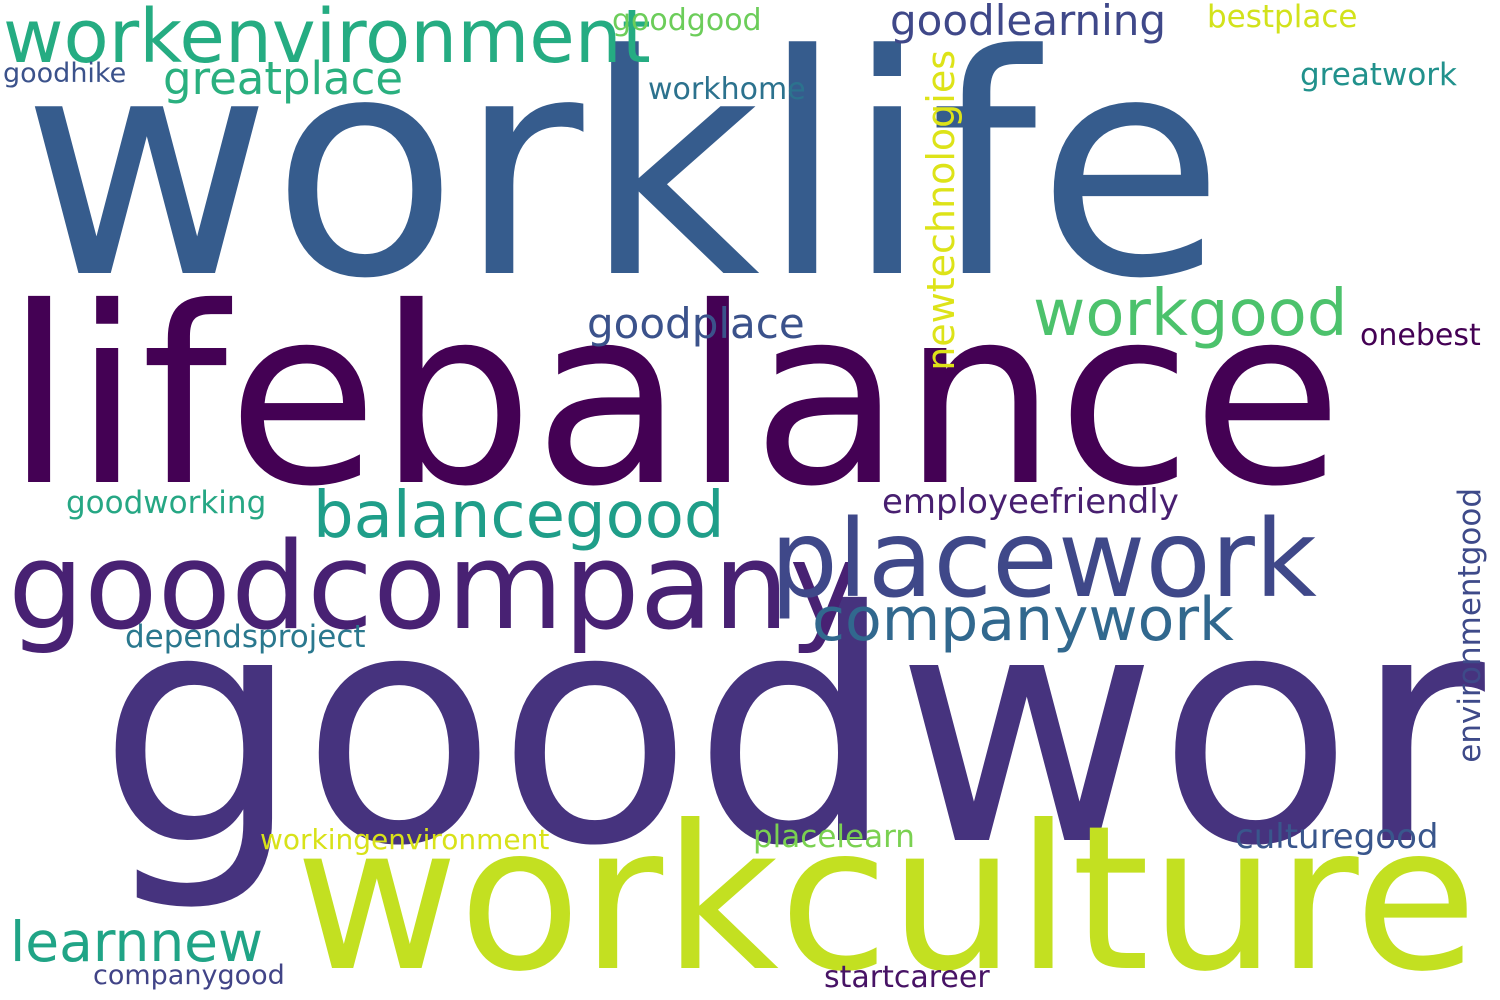  I want to click on word-bestplace: bestplace, so click(1282, 17).